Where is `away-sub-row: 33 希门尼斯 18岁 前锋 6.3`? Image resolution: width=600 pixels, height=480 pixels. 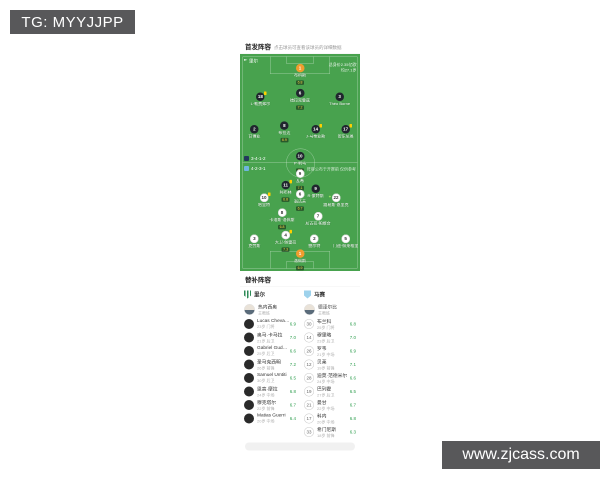
away-sub-row: 33 希门尼斯 18岁 前锋 6.3 is located at coordinates (330, 432).